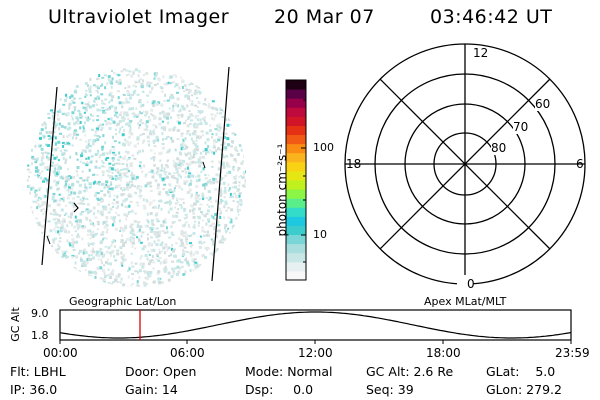 The image size is (600, 400). I want to click on coastline-tick, so click(204, 165).